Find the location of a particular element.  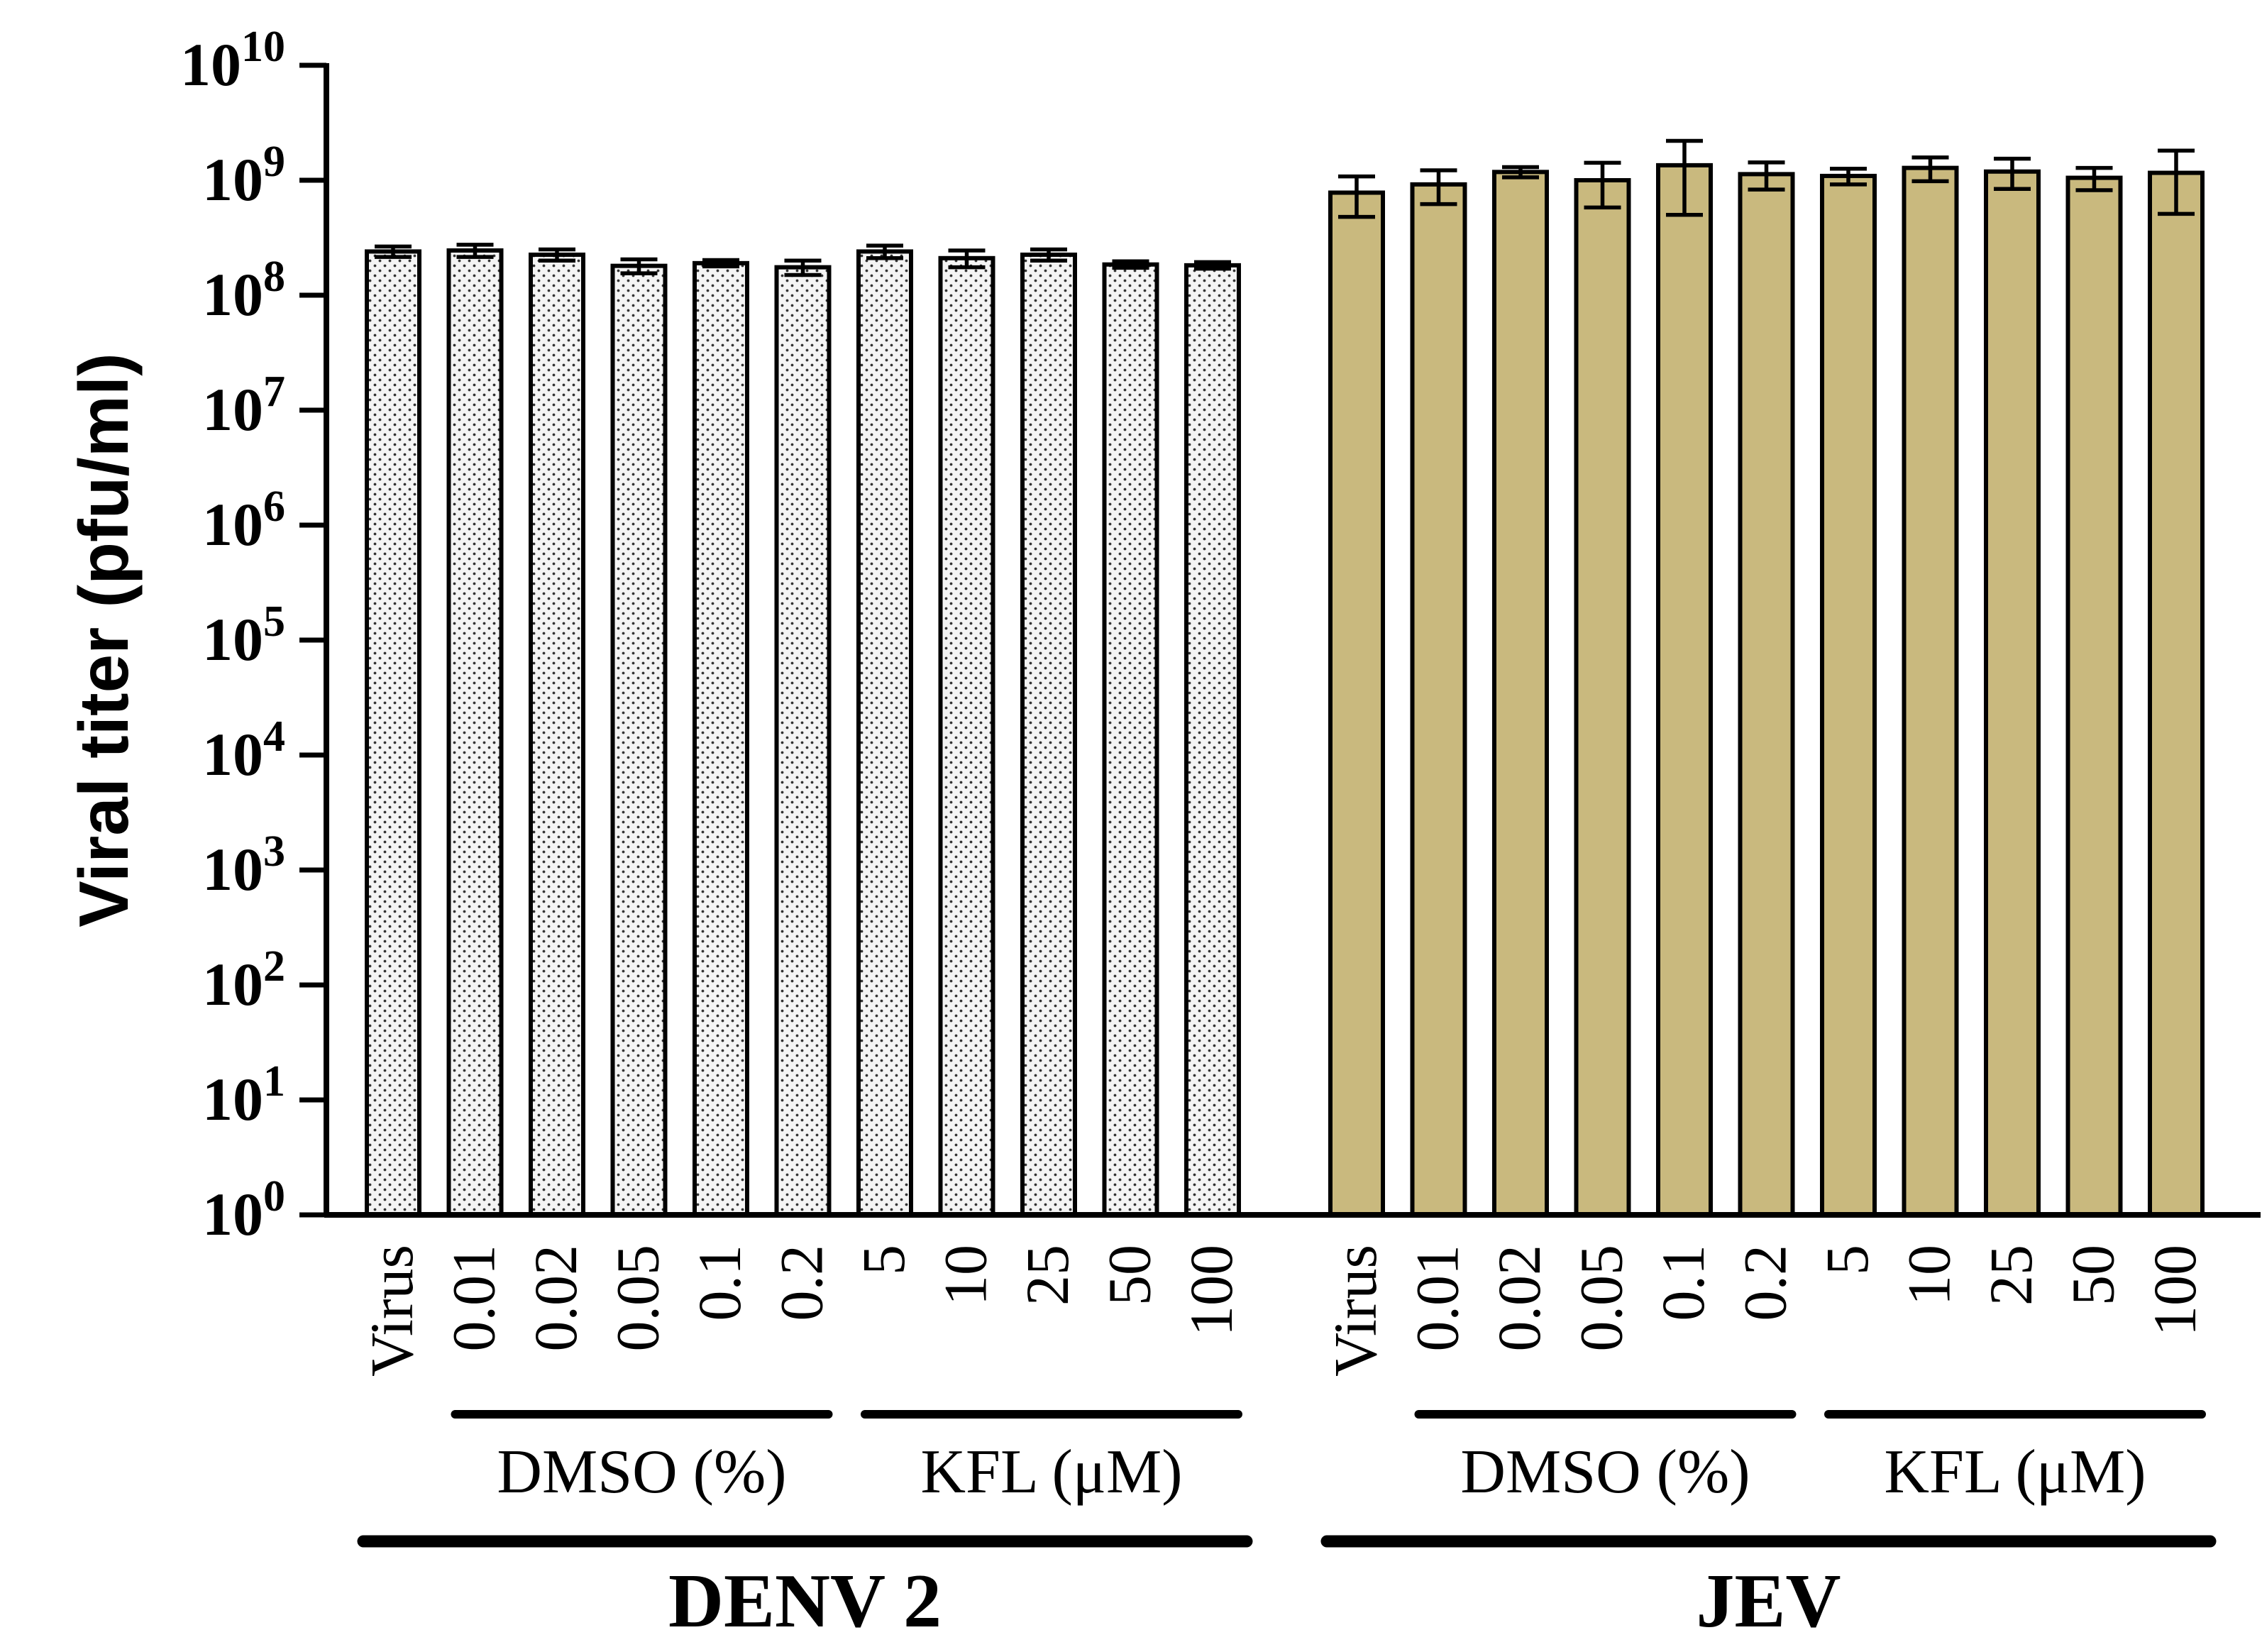

y-tick-exponent: 7 is located at coordinates (274, 392).